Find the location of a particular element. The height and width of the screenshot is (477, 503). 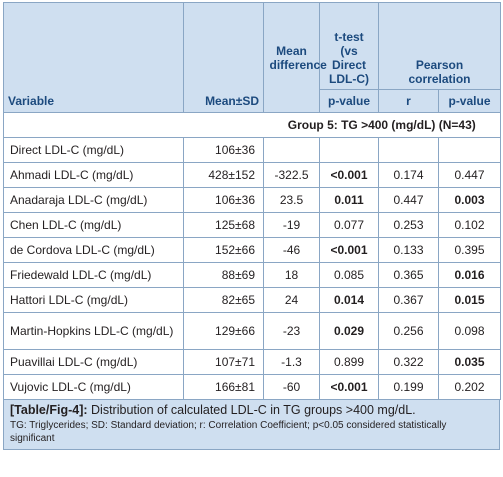

cell-pearson-r: 0.447 is located at coordinates (408, 200).